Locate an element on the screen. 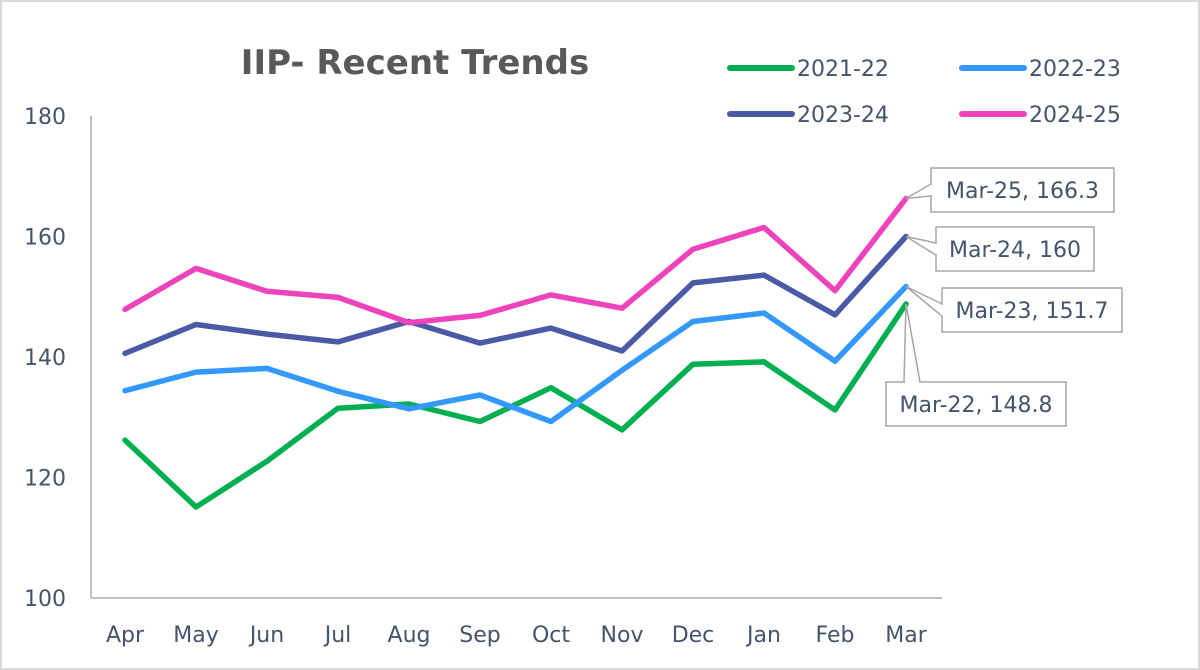 This screenshot has width=1200, height=670. x-tick-label: Aug is located at coordinates (409, 635).